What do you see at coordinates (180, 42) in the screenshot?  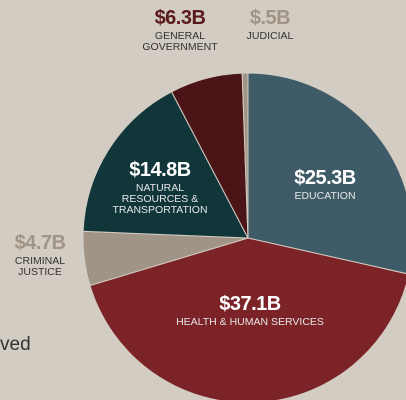 I see `category-label: GENERAL GOVERNMENT` at bounding box center [180, 42].